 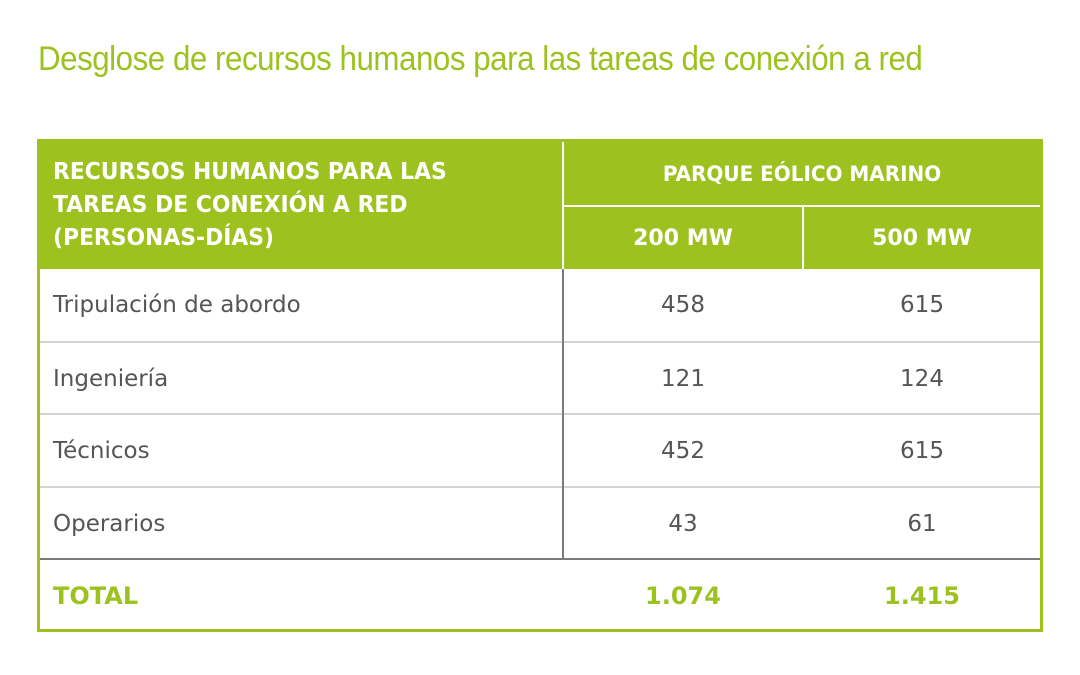 I want to click on column-header-500mw: 500 MW, so click(x=922, y=238).